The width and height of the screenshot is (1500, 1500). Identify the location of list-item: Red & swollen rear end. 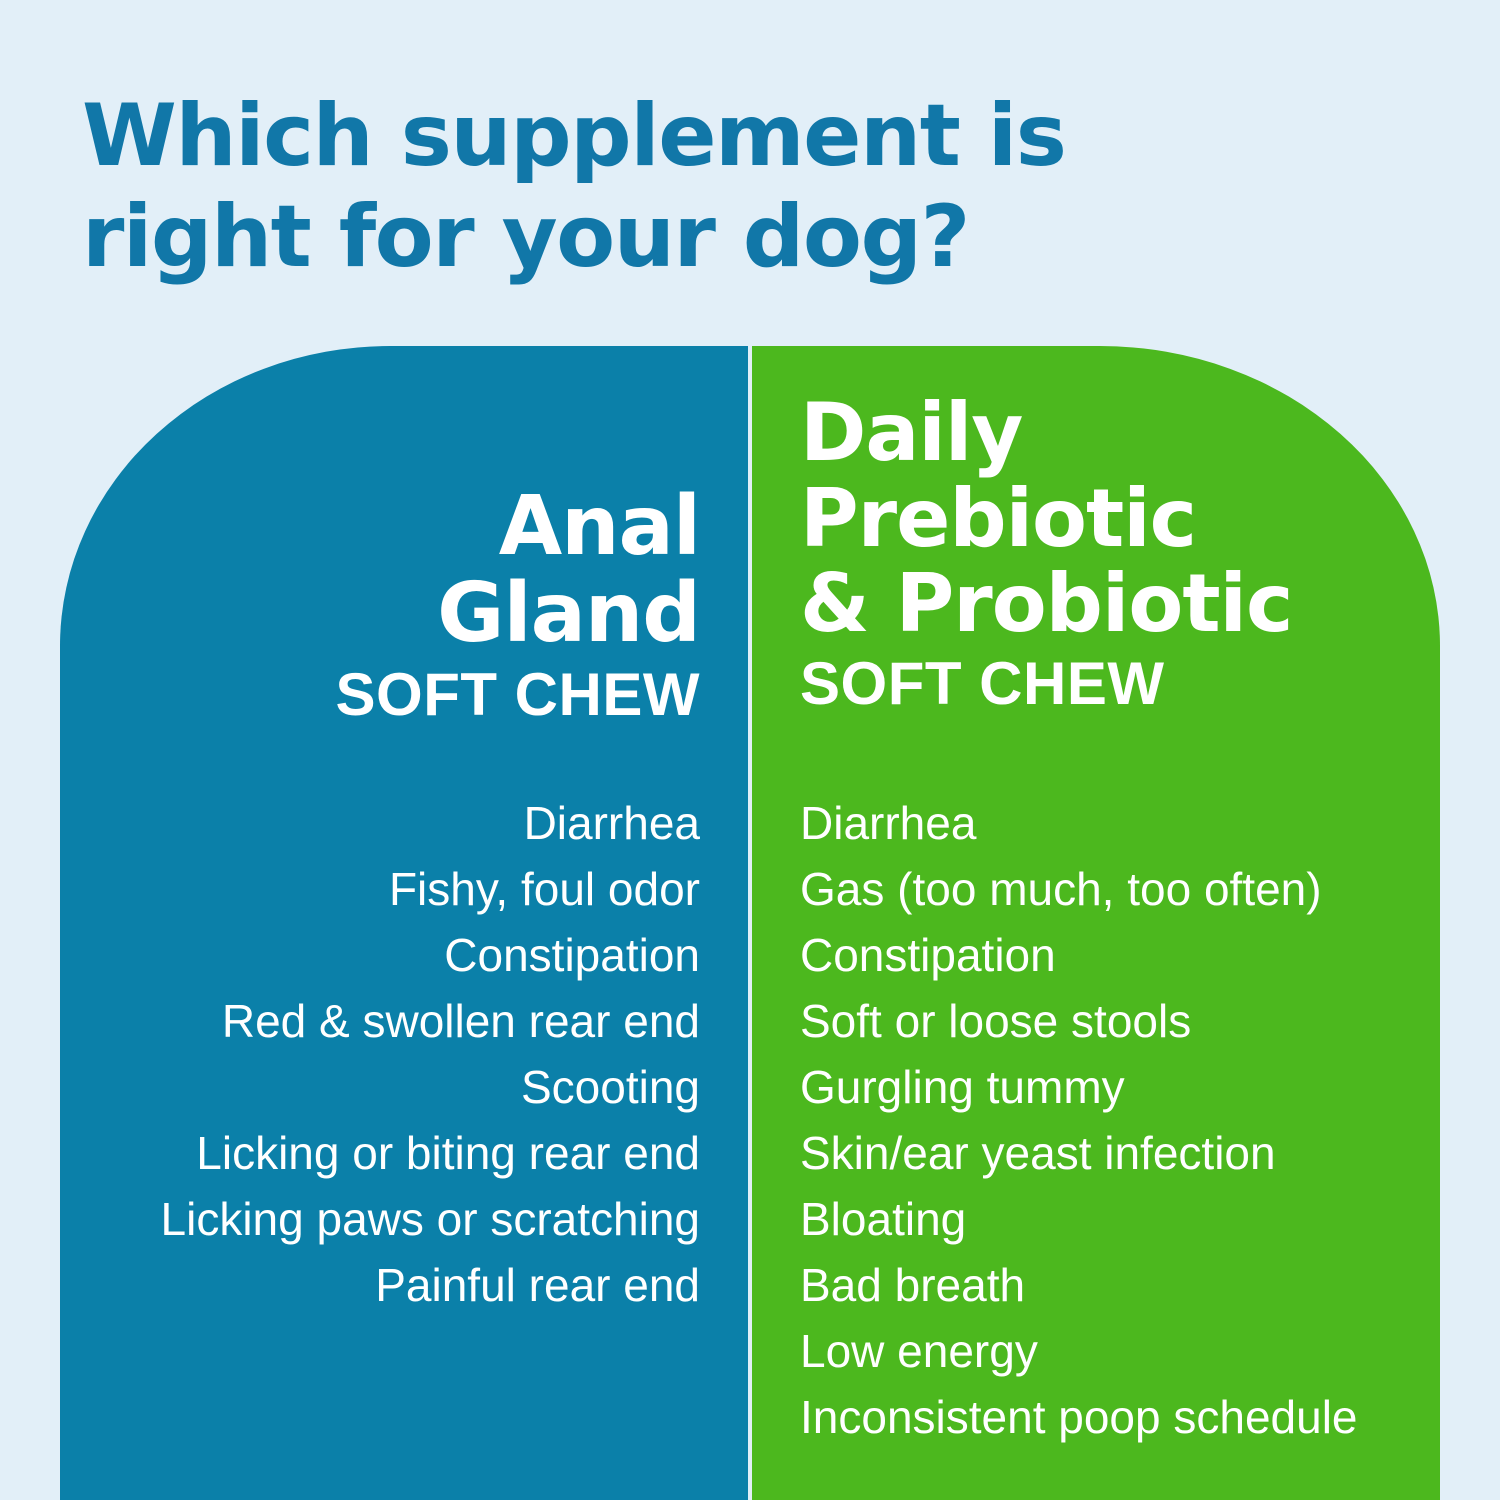
(460, 1021).